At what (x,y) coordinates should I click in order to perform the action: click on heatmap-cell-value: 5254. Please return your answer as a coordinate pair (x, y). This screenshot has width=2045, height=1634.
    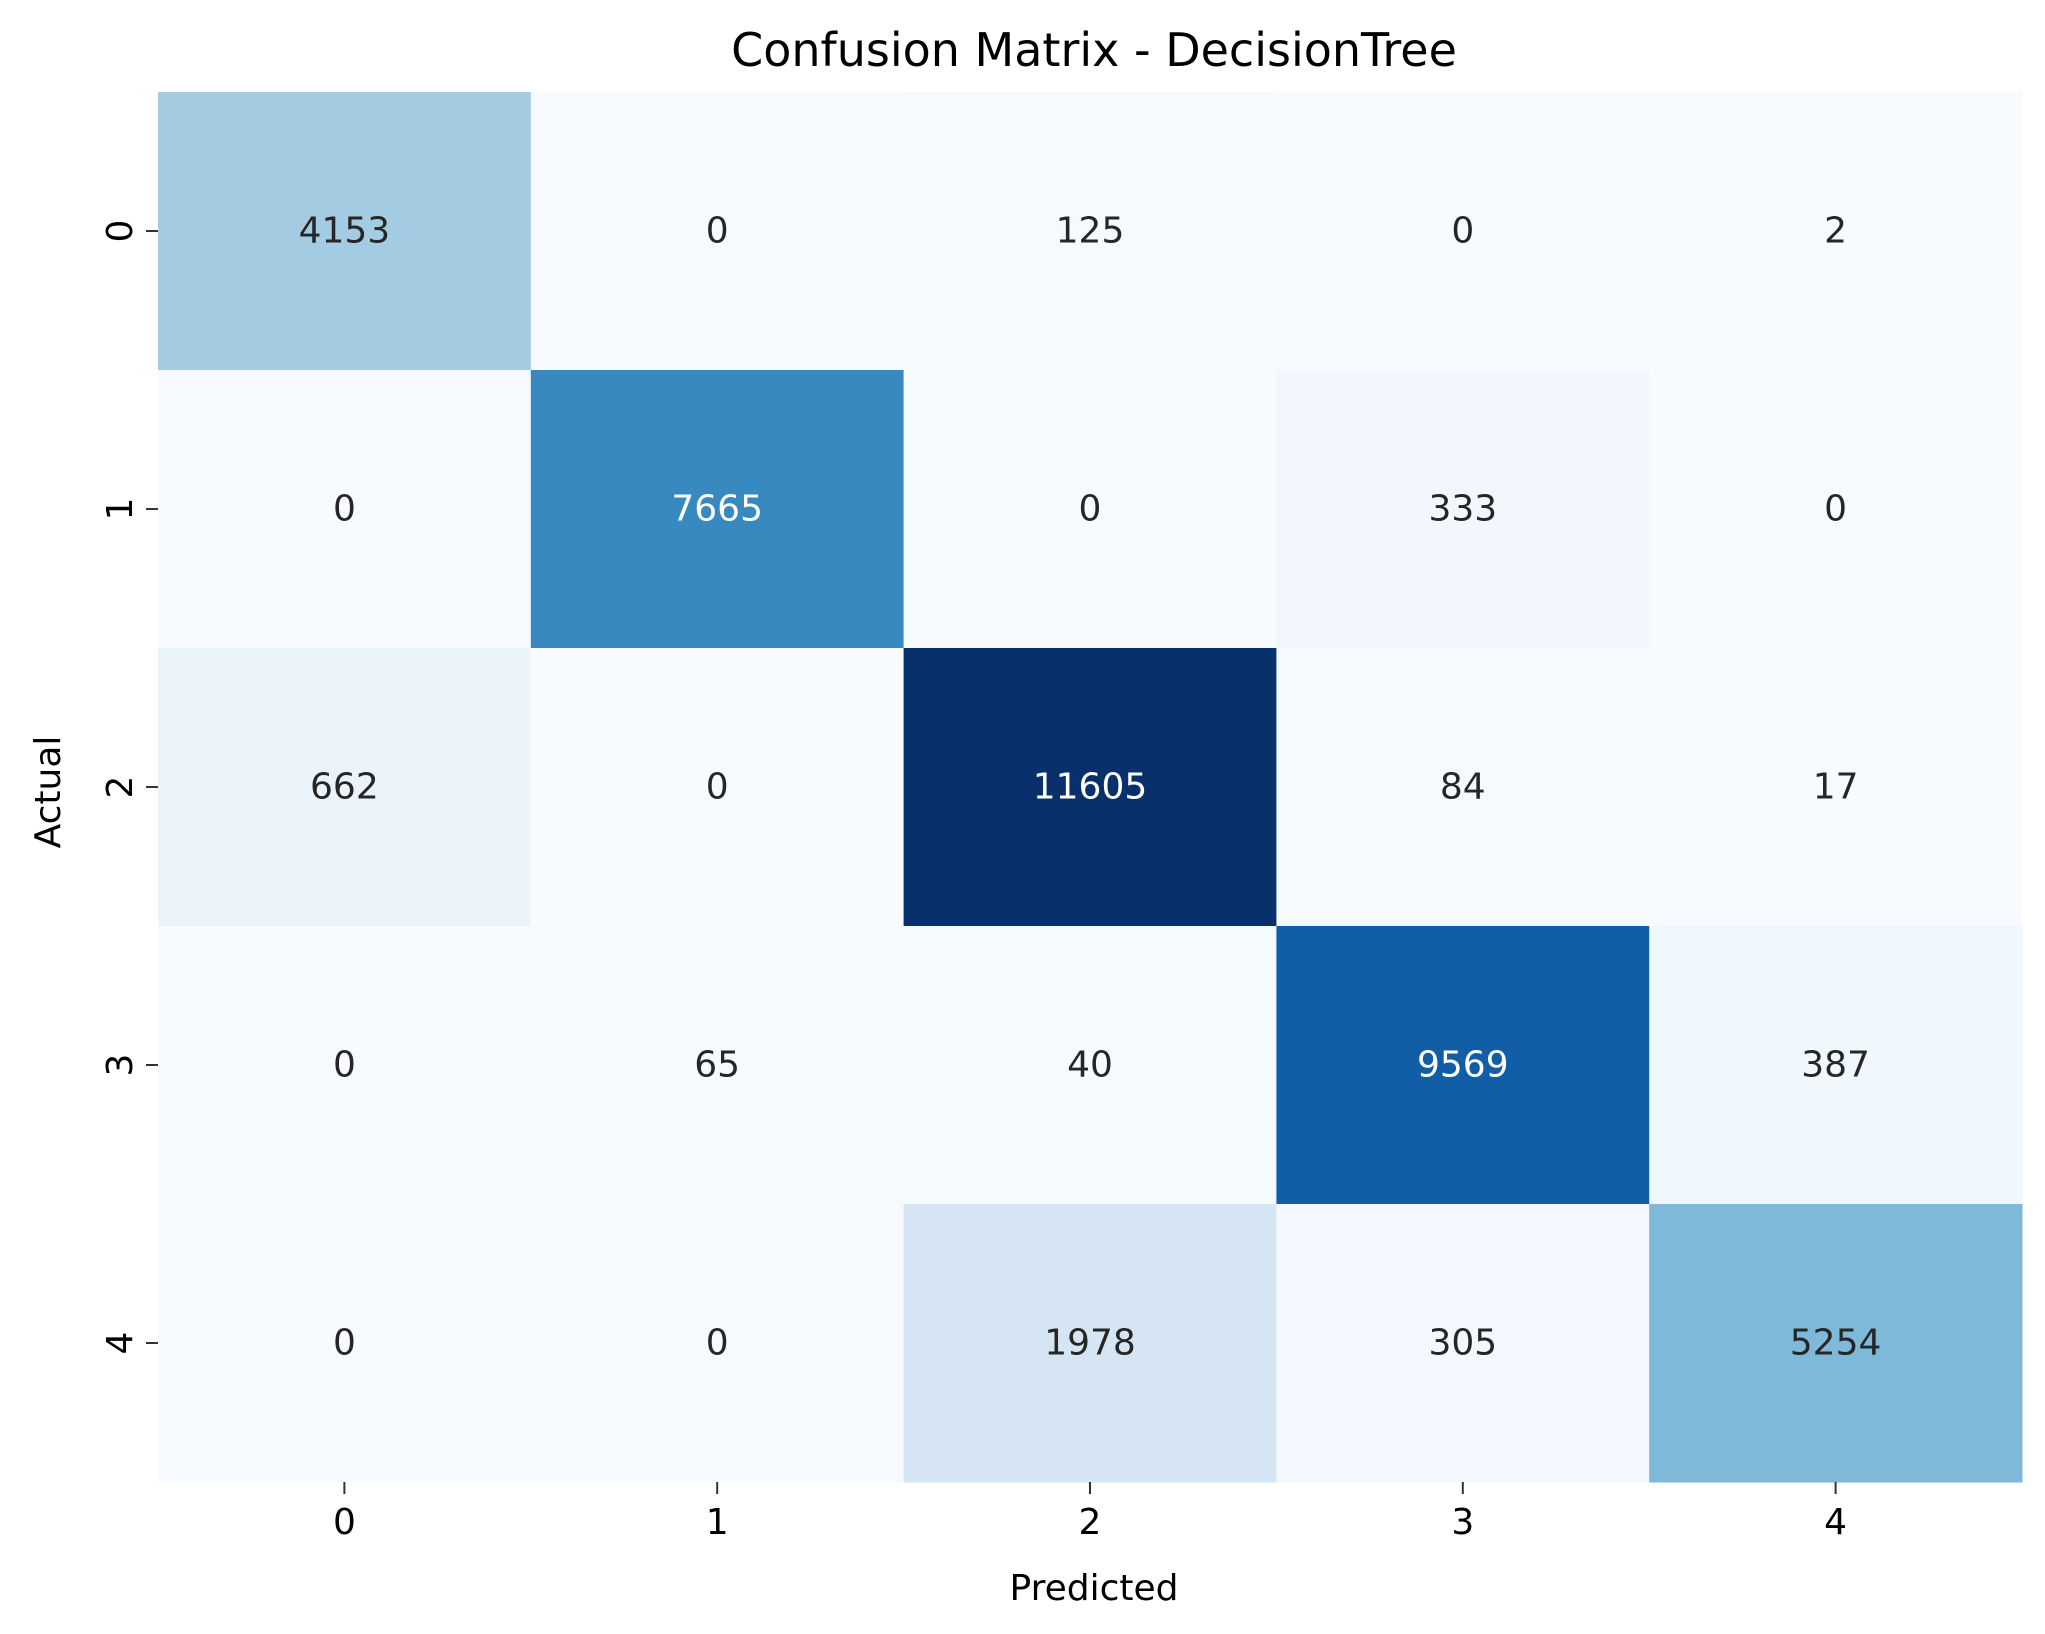
    Looking at the image, I should click on (1836, 1343).